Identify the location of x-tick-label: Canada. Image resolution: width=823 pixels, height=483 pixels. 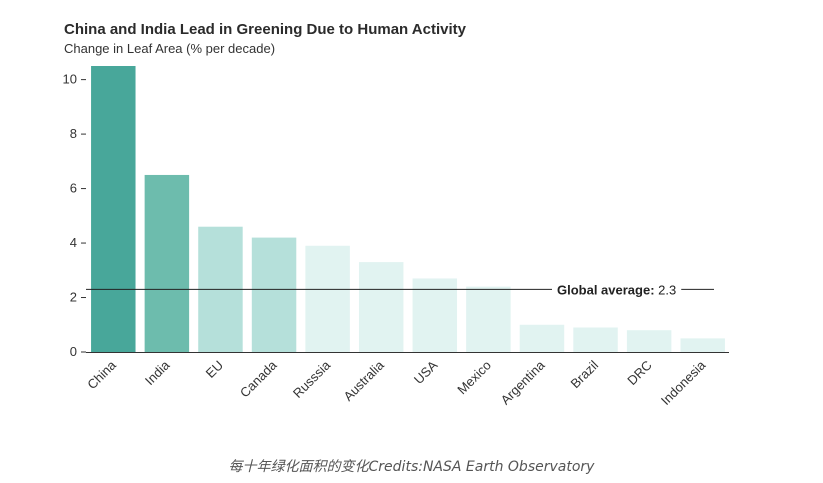
(258, 378).